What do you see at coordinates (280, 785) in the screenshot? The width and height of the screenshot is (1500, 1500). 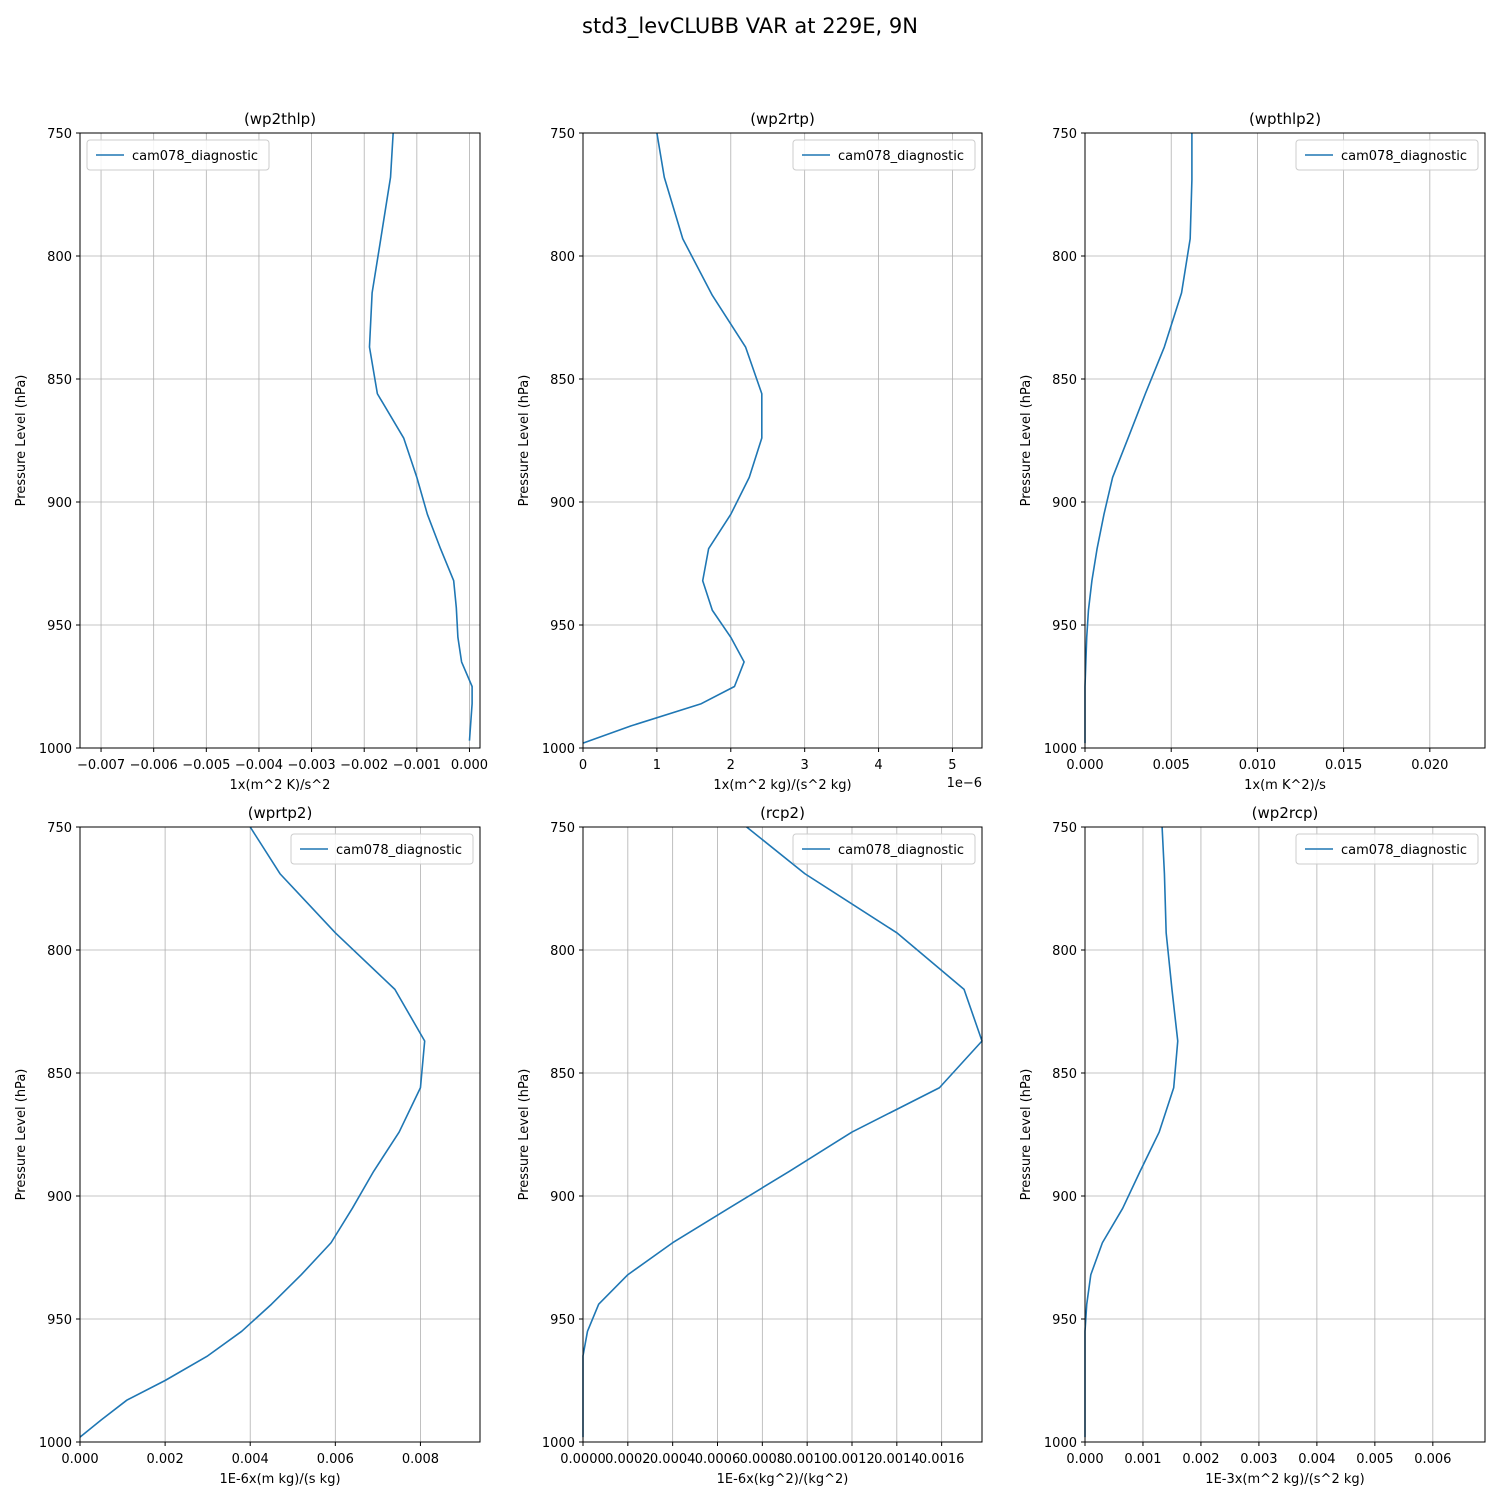 I see `x-axis-label: 1x(m^2 K)/s^2` at bounding box center [280, 785].